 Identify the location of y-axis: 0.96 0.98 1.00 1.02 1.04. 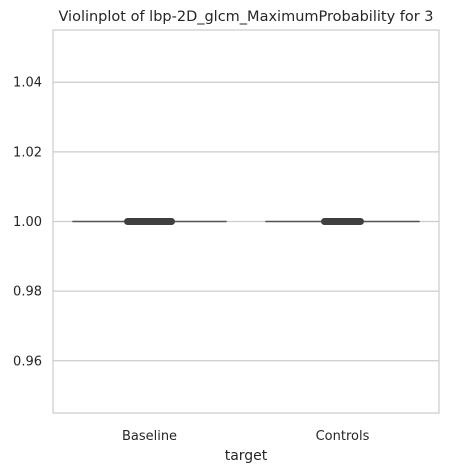
(27, 223).